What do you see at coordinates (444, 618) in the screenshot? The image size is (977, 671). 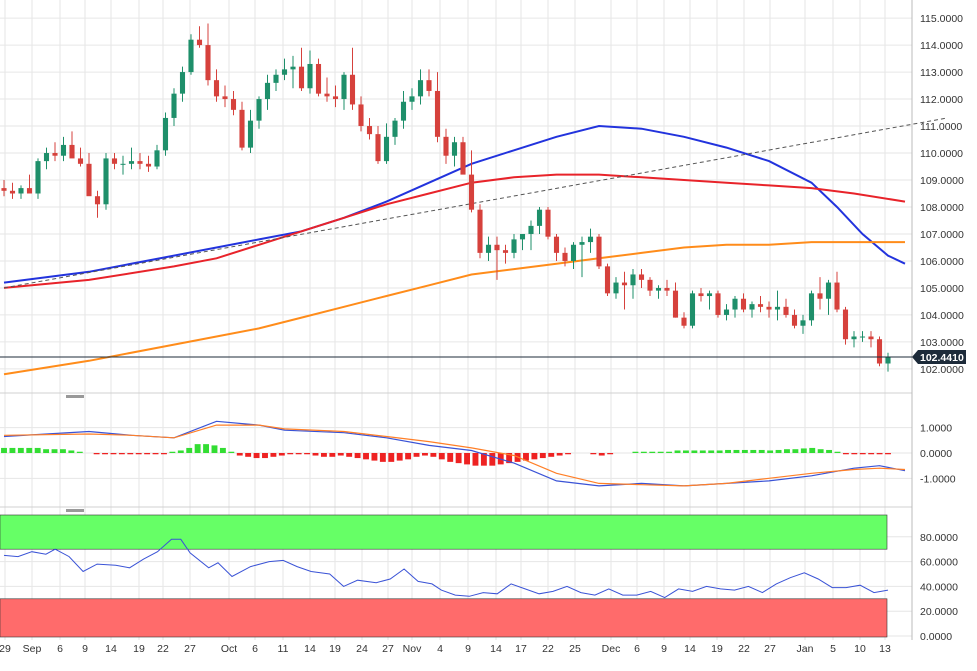 I see `oversold-zone` at bounding box center [444, 618].